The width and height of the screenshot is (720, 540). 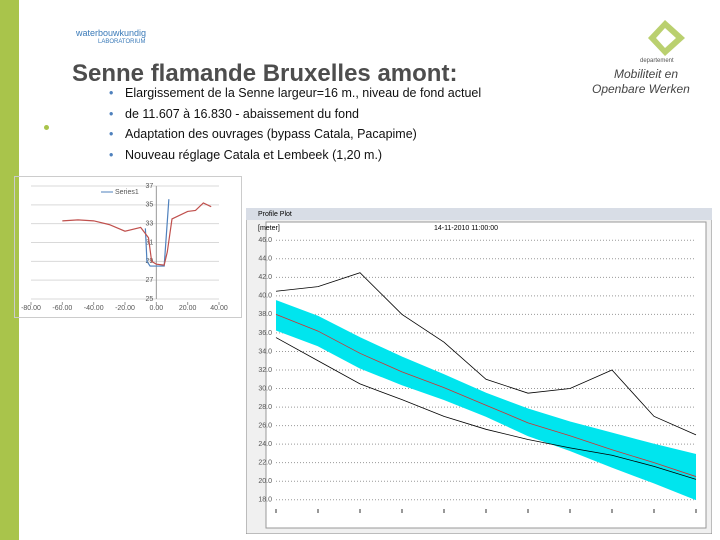 What do you see at coordinates (265, 351) in the screenshot?
I see `y-tick-label: 34.0` at bounding box center [265, 351].